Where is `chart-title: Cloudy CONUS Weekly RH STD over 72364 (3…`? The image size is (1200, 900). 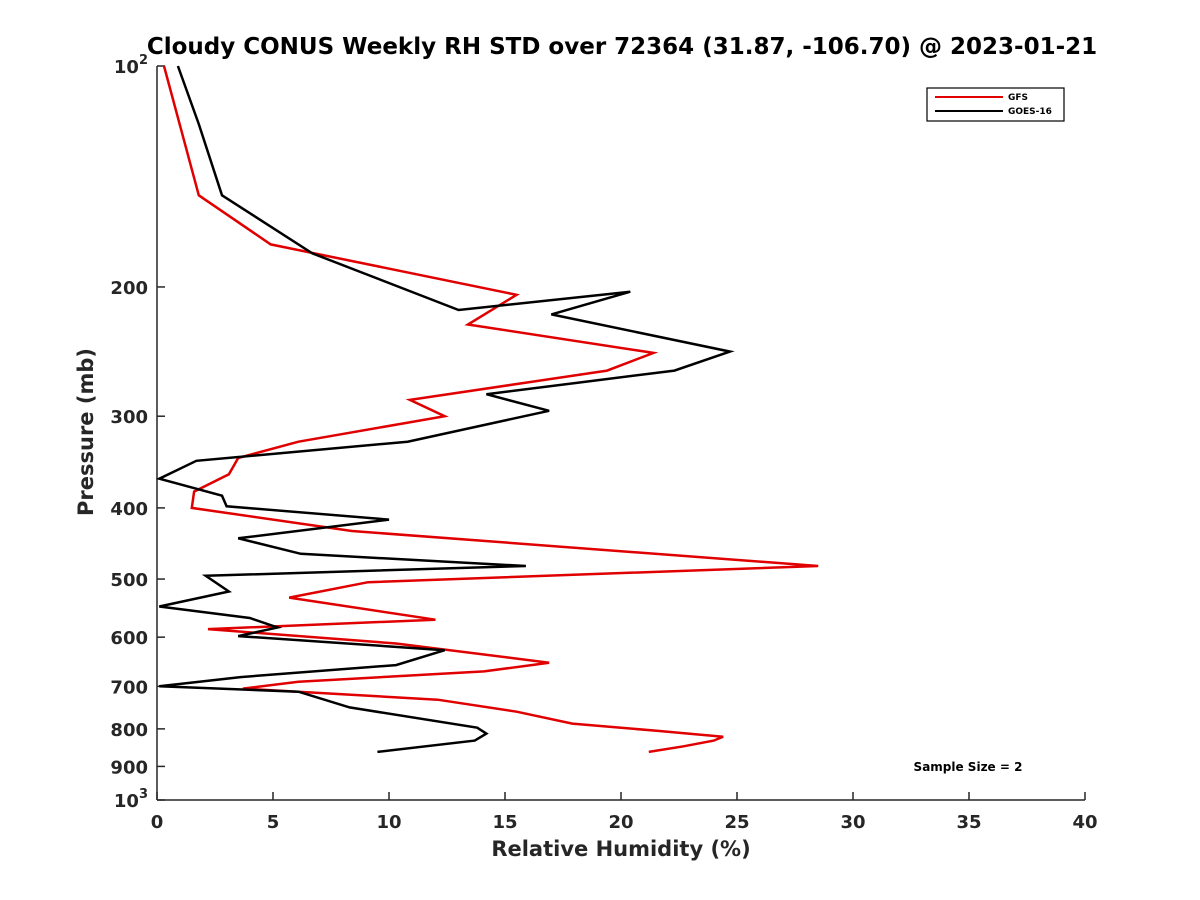
chart-title: Cloudy CONUS Weekly RH STD over 72364 (3… is located at coordinates (622, 47).